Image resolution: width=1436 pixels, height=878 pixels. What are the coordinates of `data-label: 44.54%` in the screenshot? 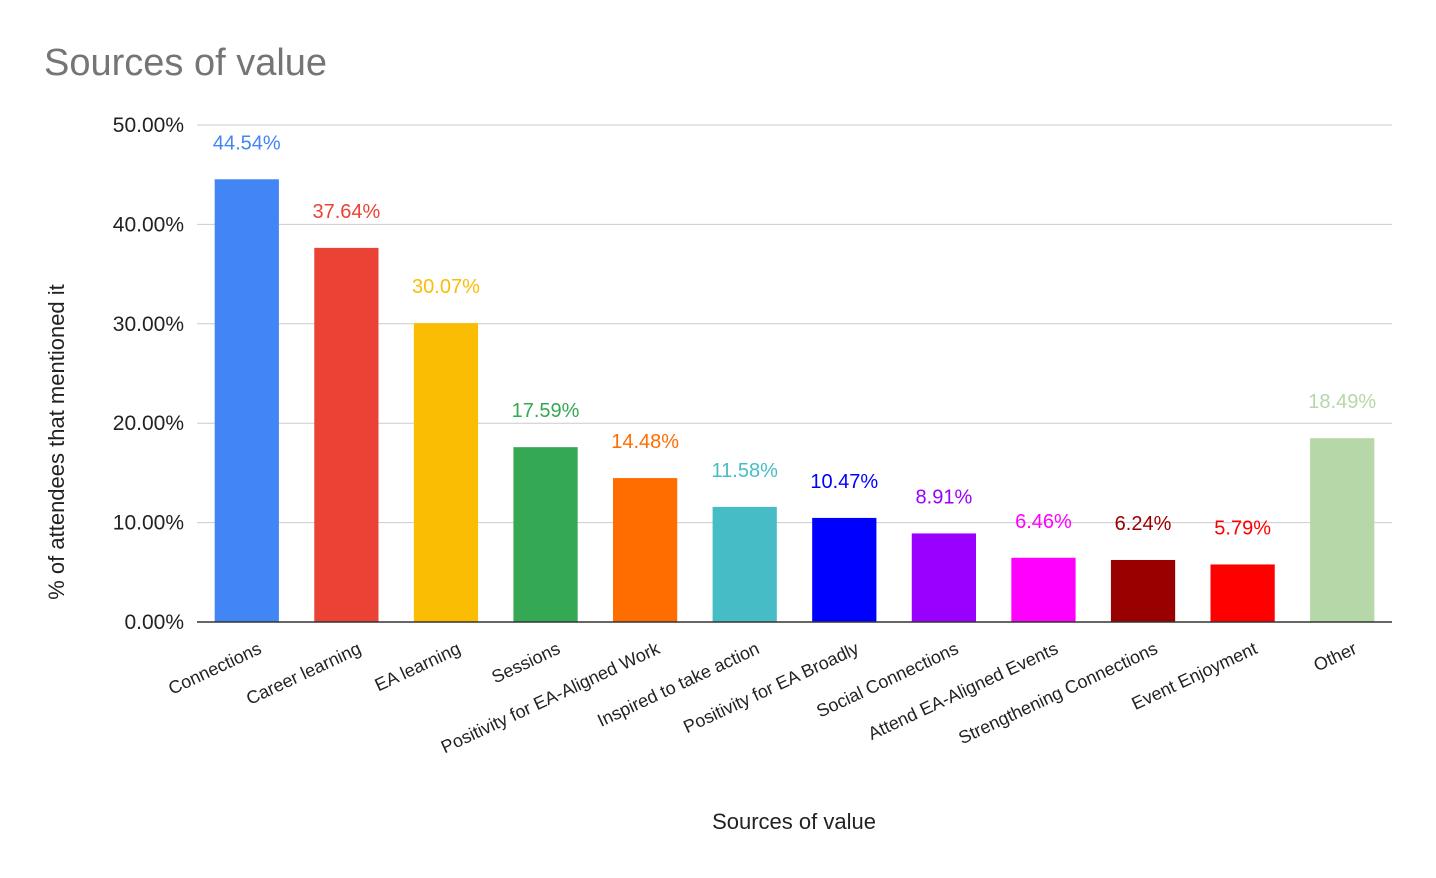 It's located at (247, 143).